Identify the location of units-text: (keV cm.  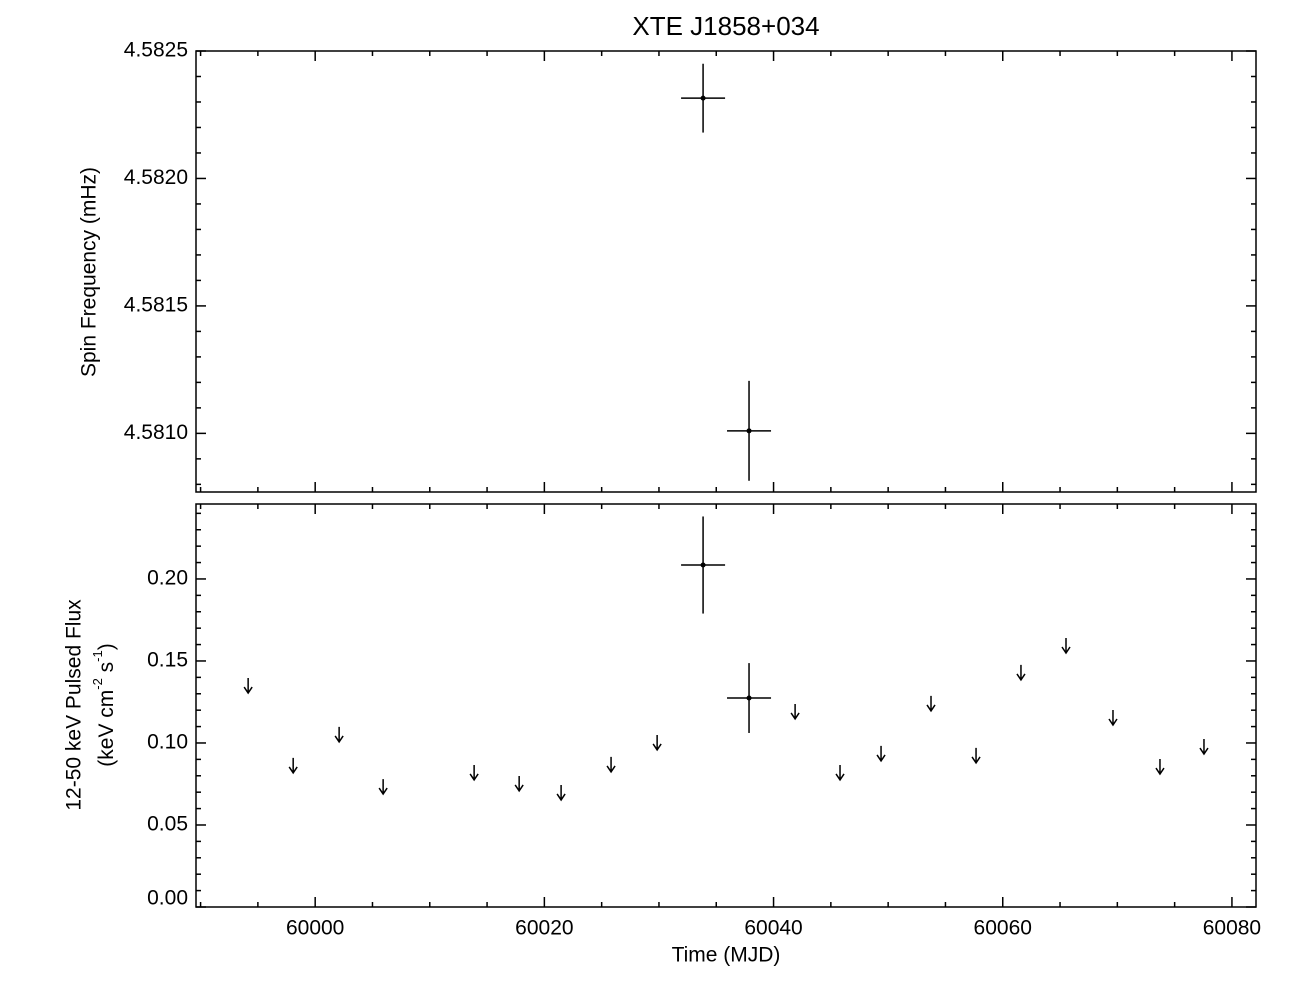
(106, 728).